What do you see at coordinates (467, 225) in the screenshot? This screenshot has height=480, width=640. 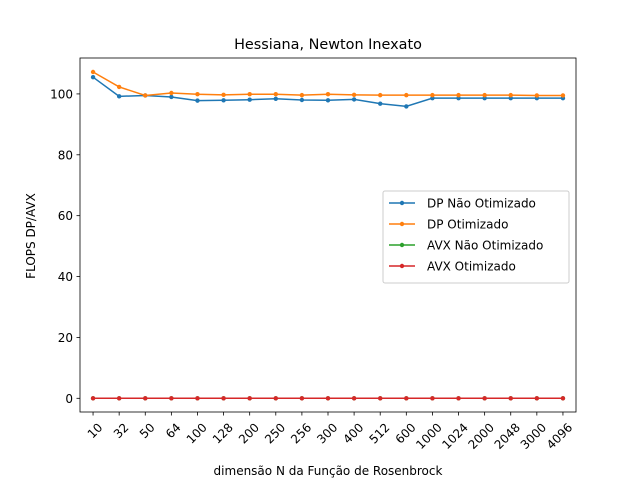 I see `legend-label-1: DP Otimizado` at bounding box center [467, 225].